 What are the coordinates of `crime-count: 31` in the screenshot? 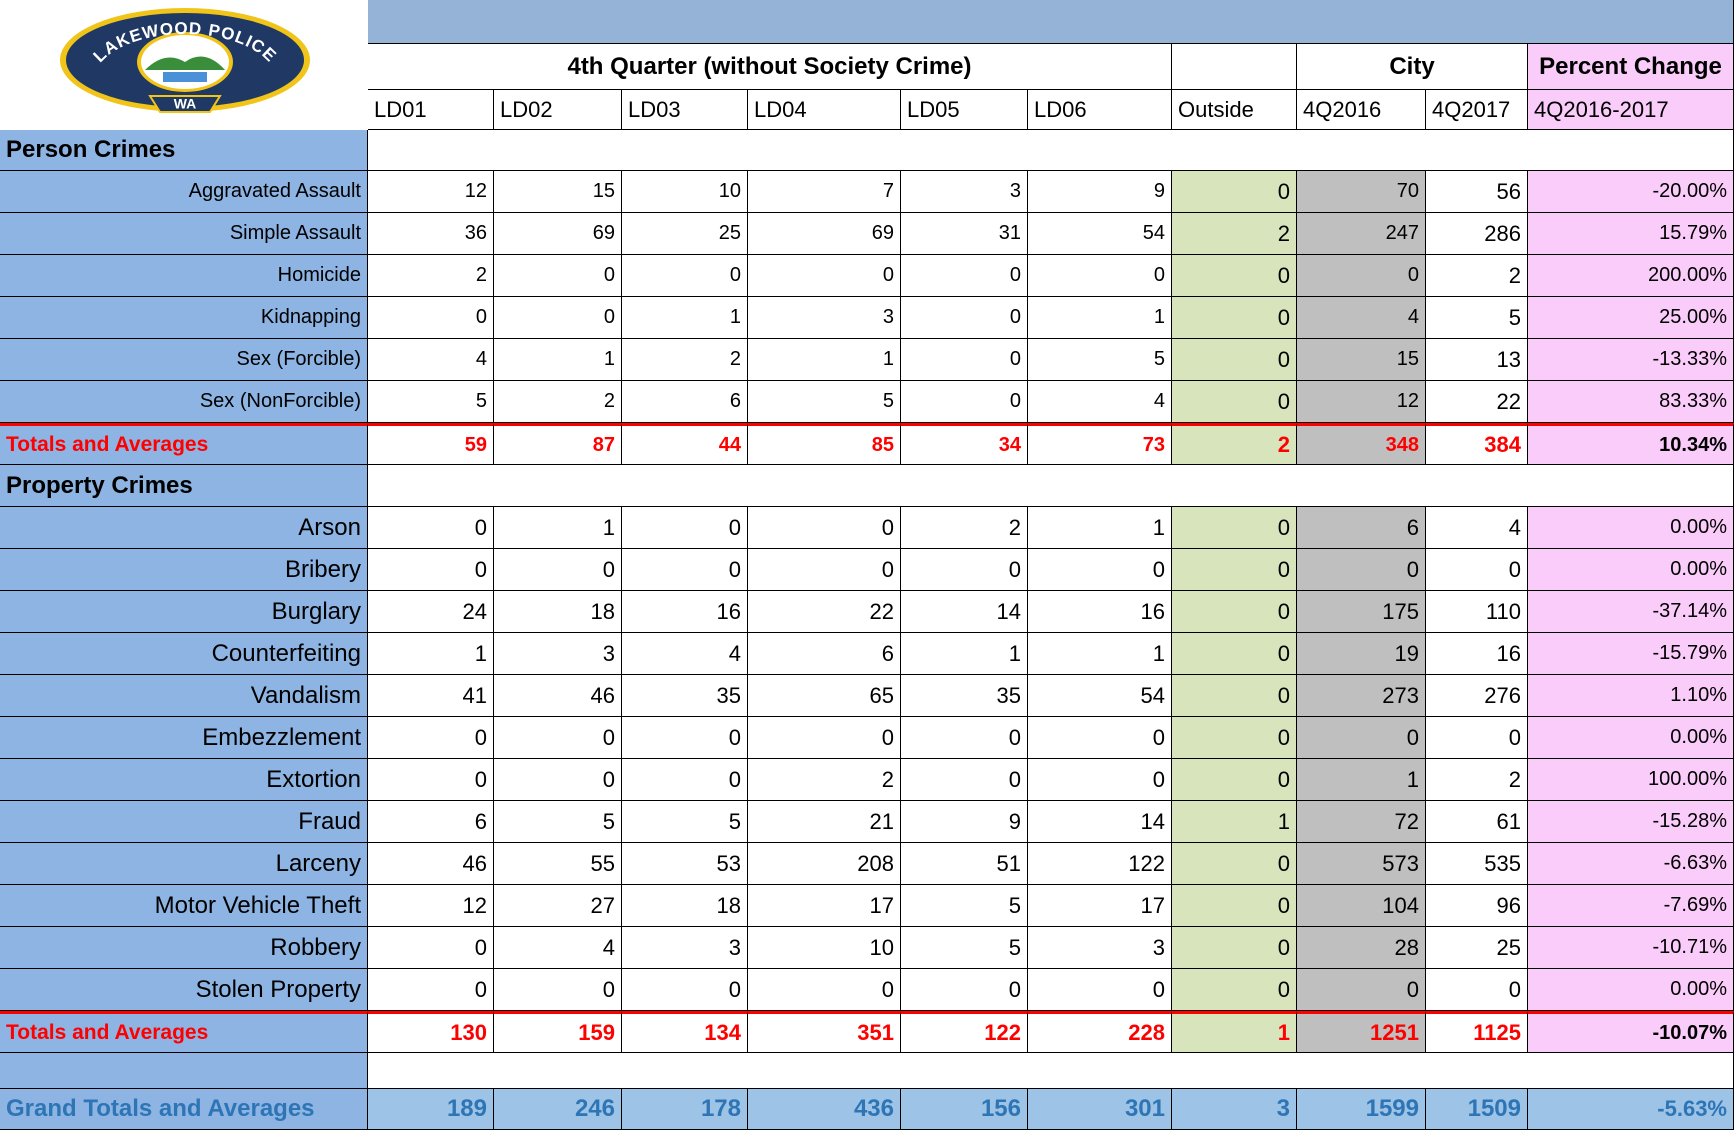 It's located at (964, 234).